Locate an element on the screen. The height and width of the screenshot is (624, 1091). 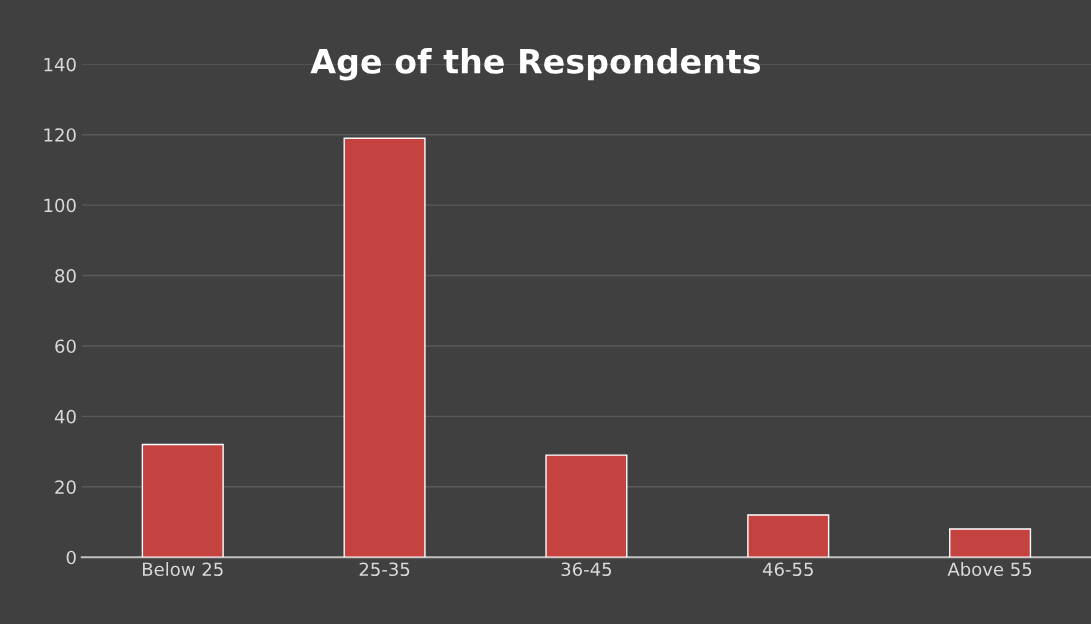
chart-title: Age of the Respondents is located at coordinates (535, 64).